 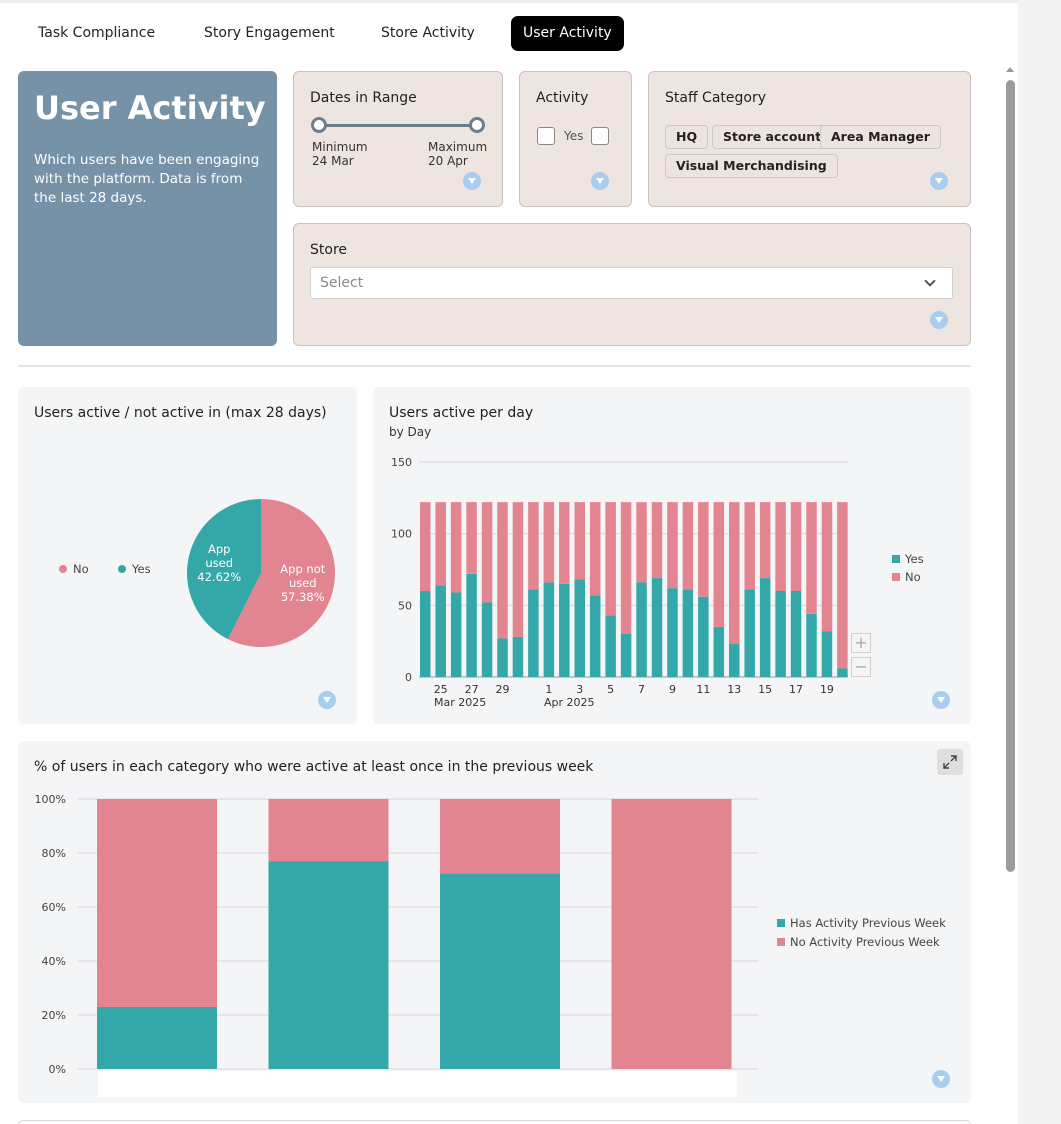 I want to click on tab-story-engagement: Story Engagement, so click(x=269, y=33).